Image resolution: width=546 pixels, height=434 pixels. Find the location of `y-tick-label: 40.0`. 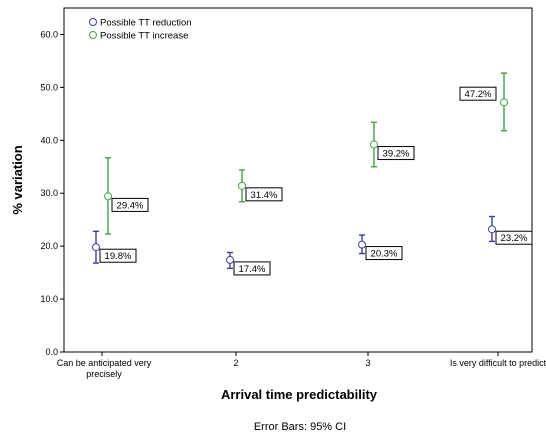

y-tick-label: 40.0 is located at coordinates (49, 140).